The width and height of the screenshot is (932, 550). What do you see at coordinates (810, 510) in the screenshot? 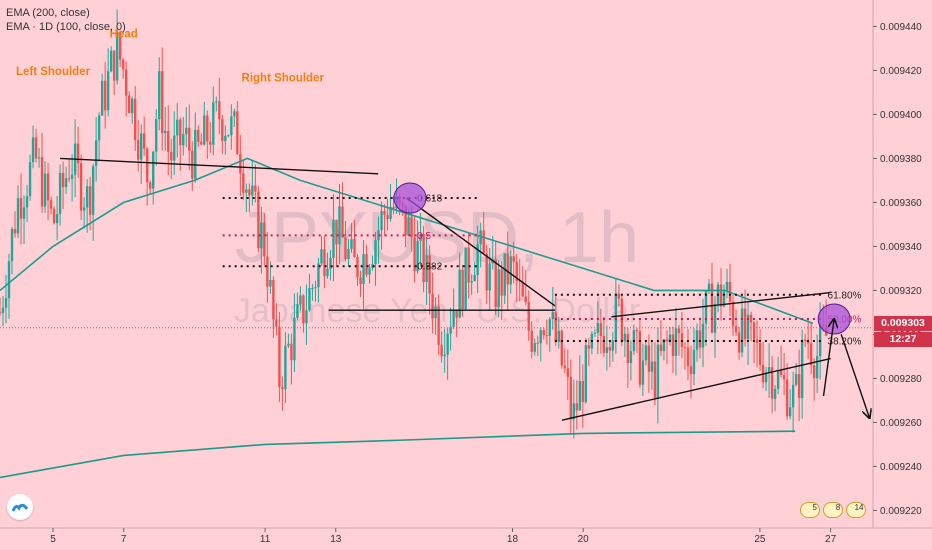
I see `event-badge: 5` at bounding box center [810, 510].